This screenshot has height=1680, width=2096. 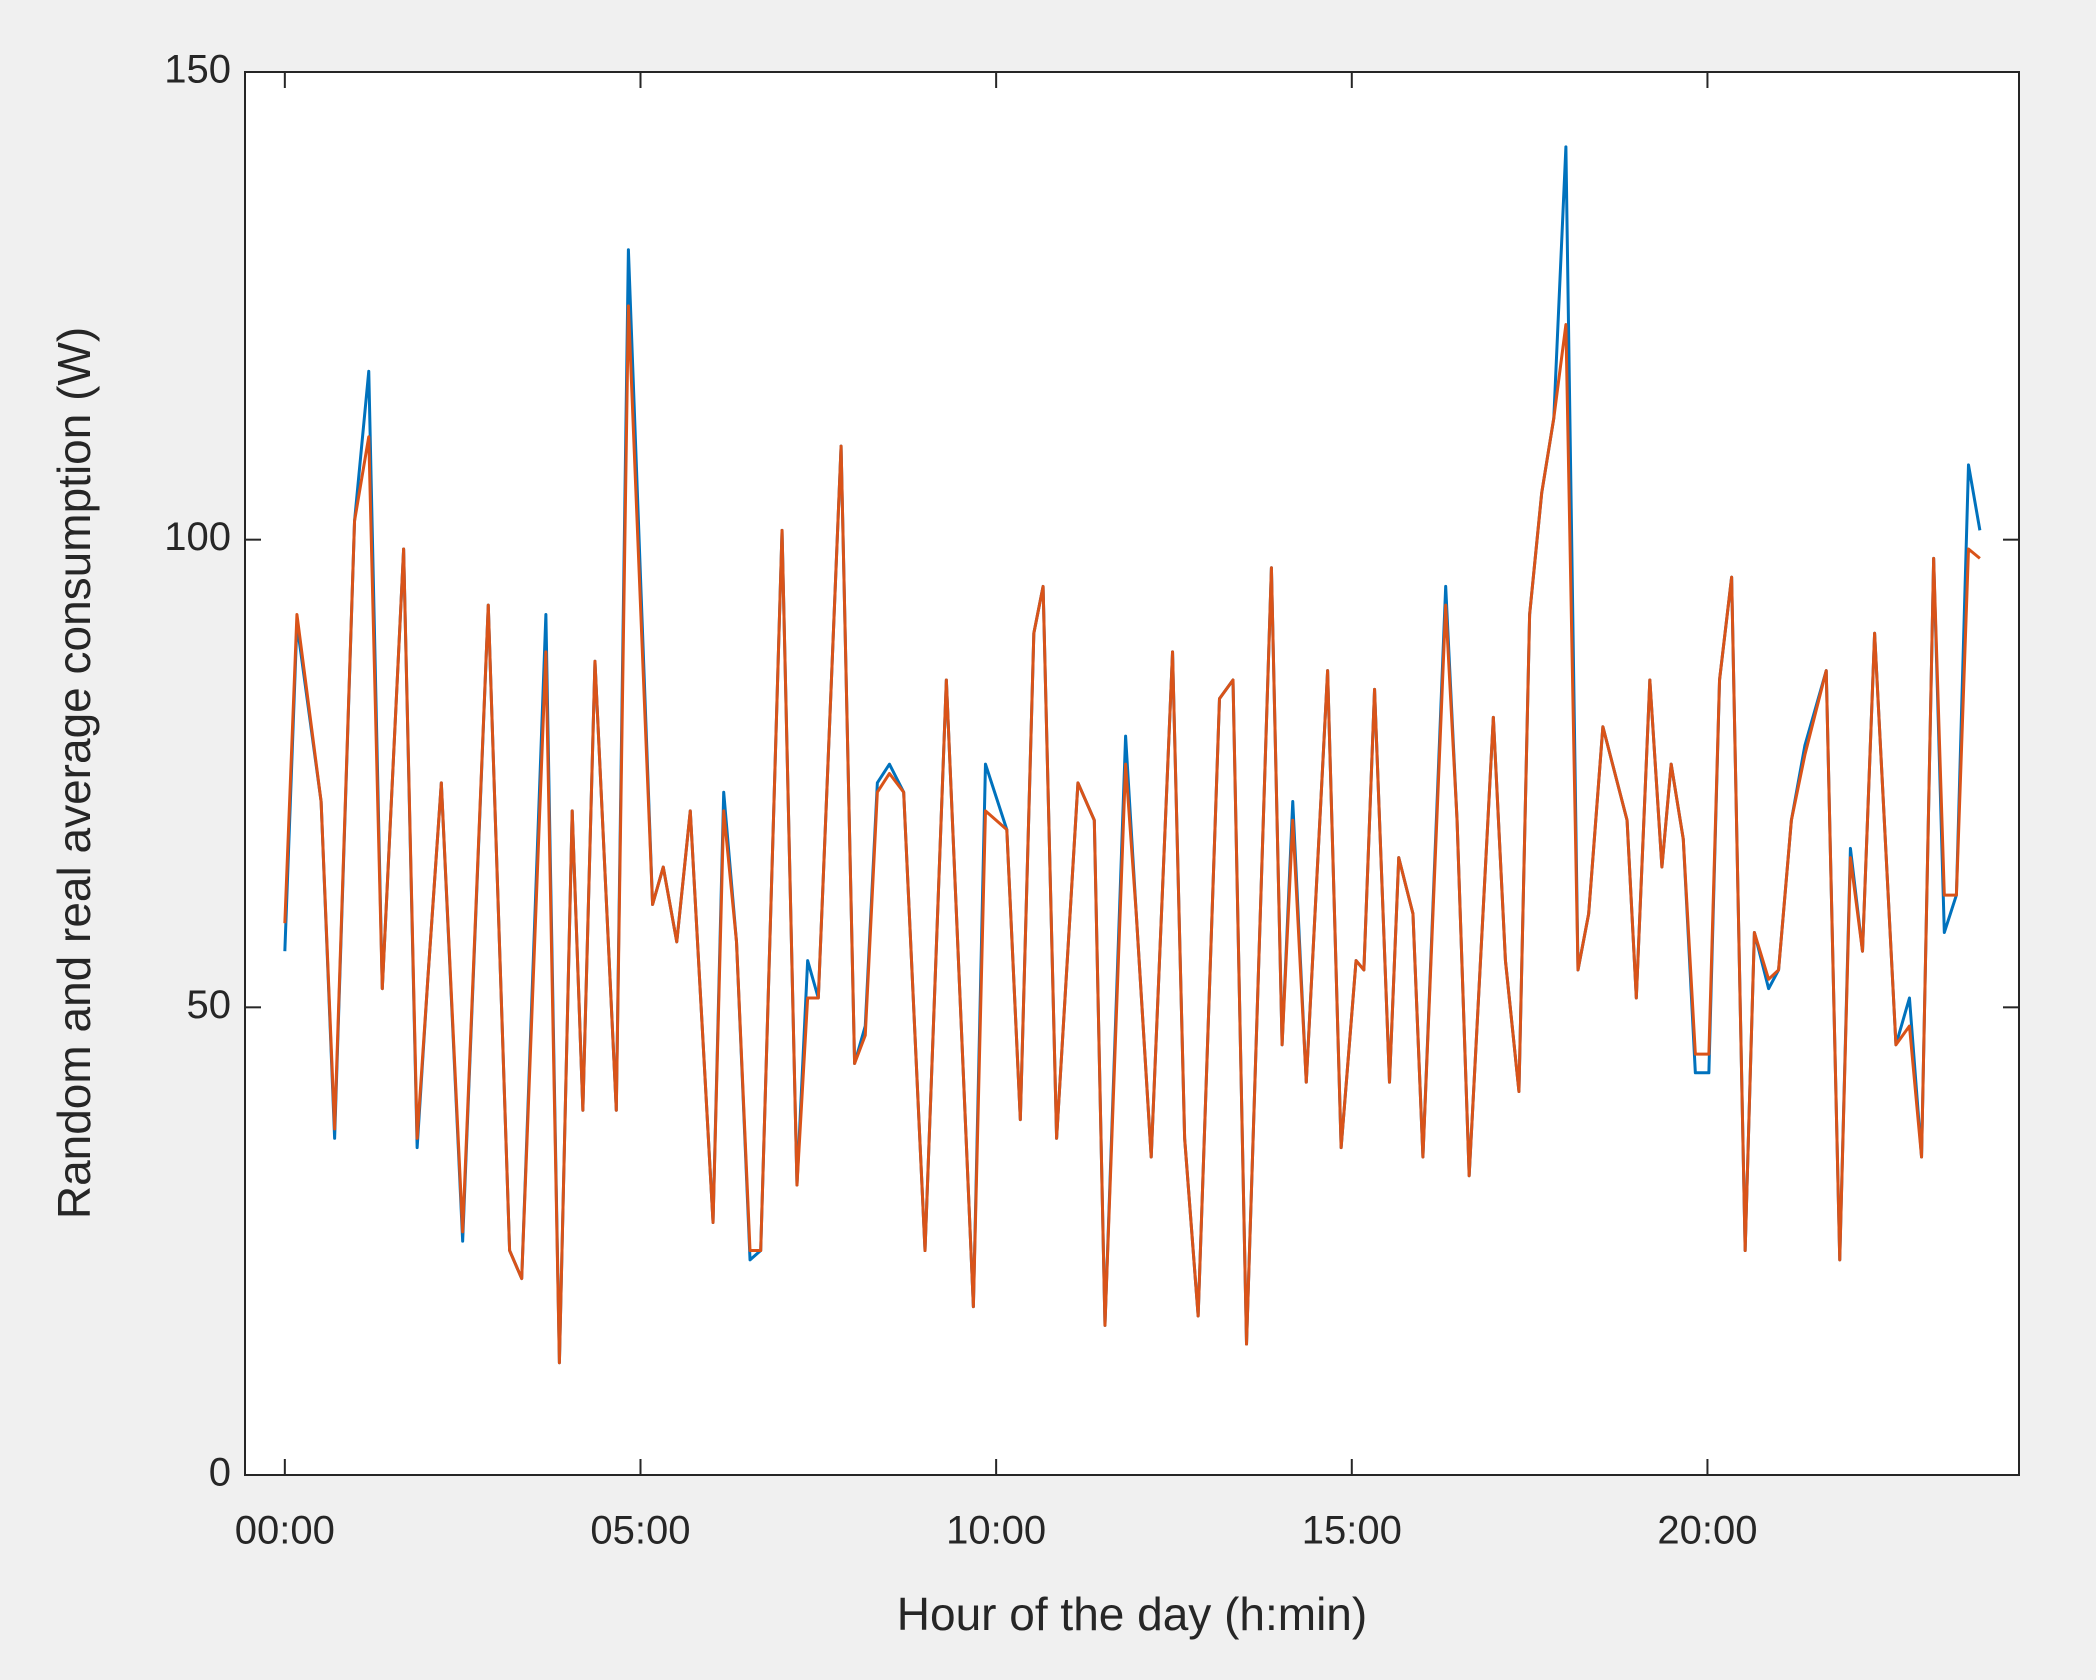 I want to click on y-tick-label: 100, so click(x=197, y=537).